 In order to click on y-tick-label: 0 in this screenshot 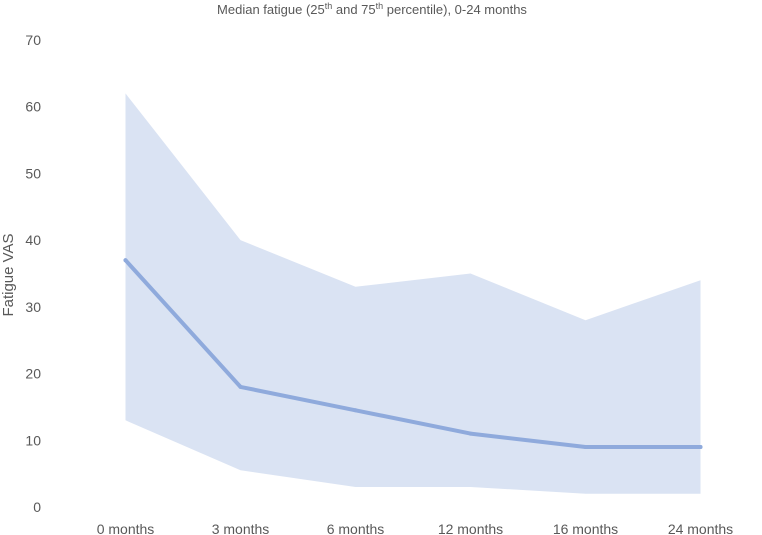, I will do `click(37, 507)`.